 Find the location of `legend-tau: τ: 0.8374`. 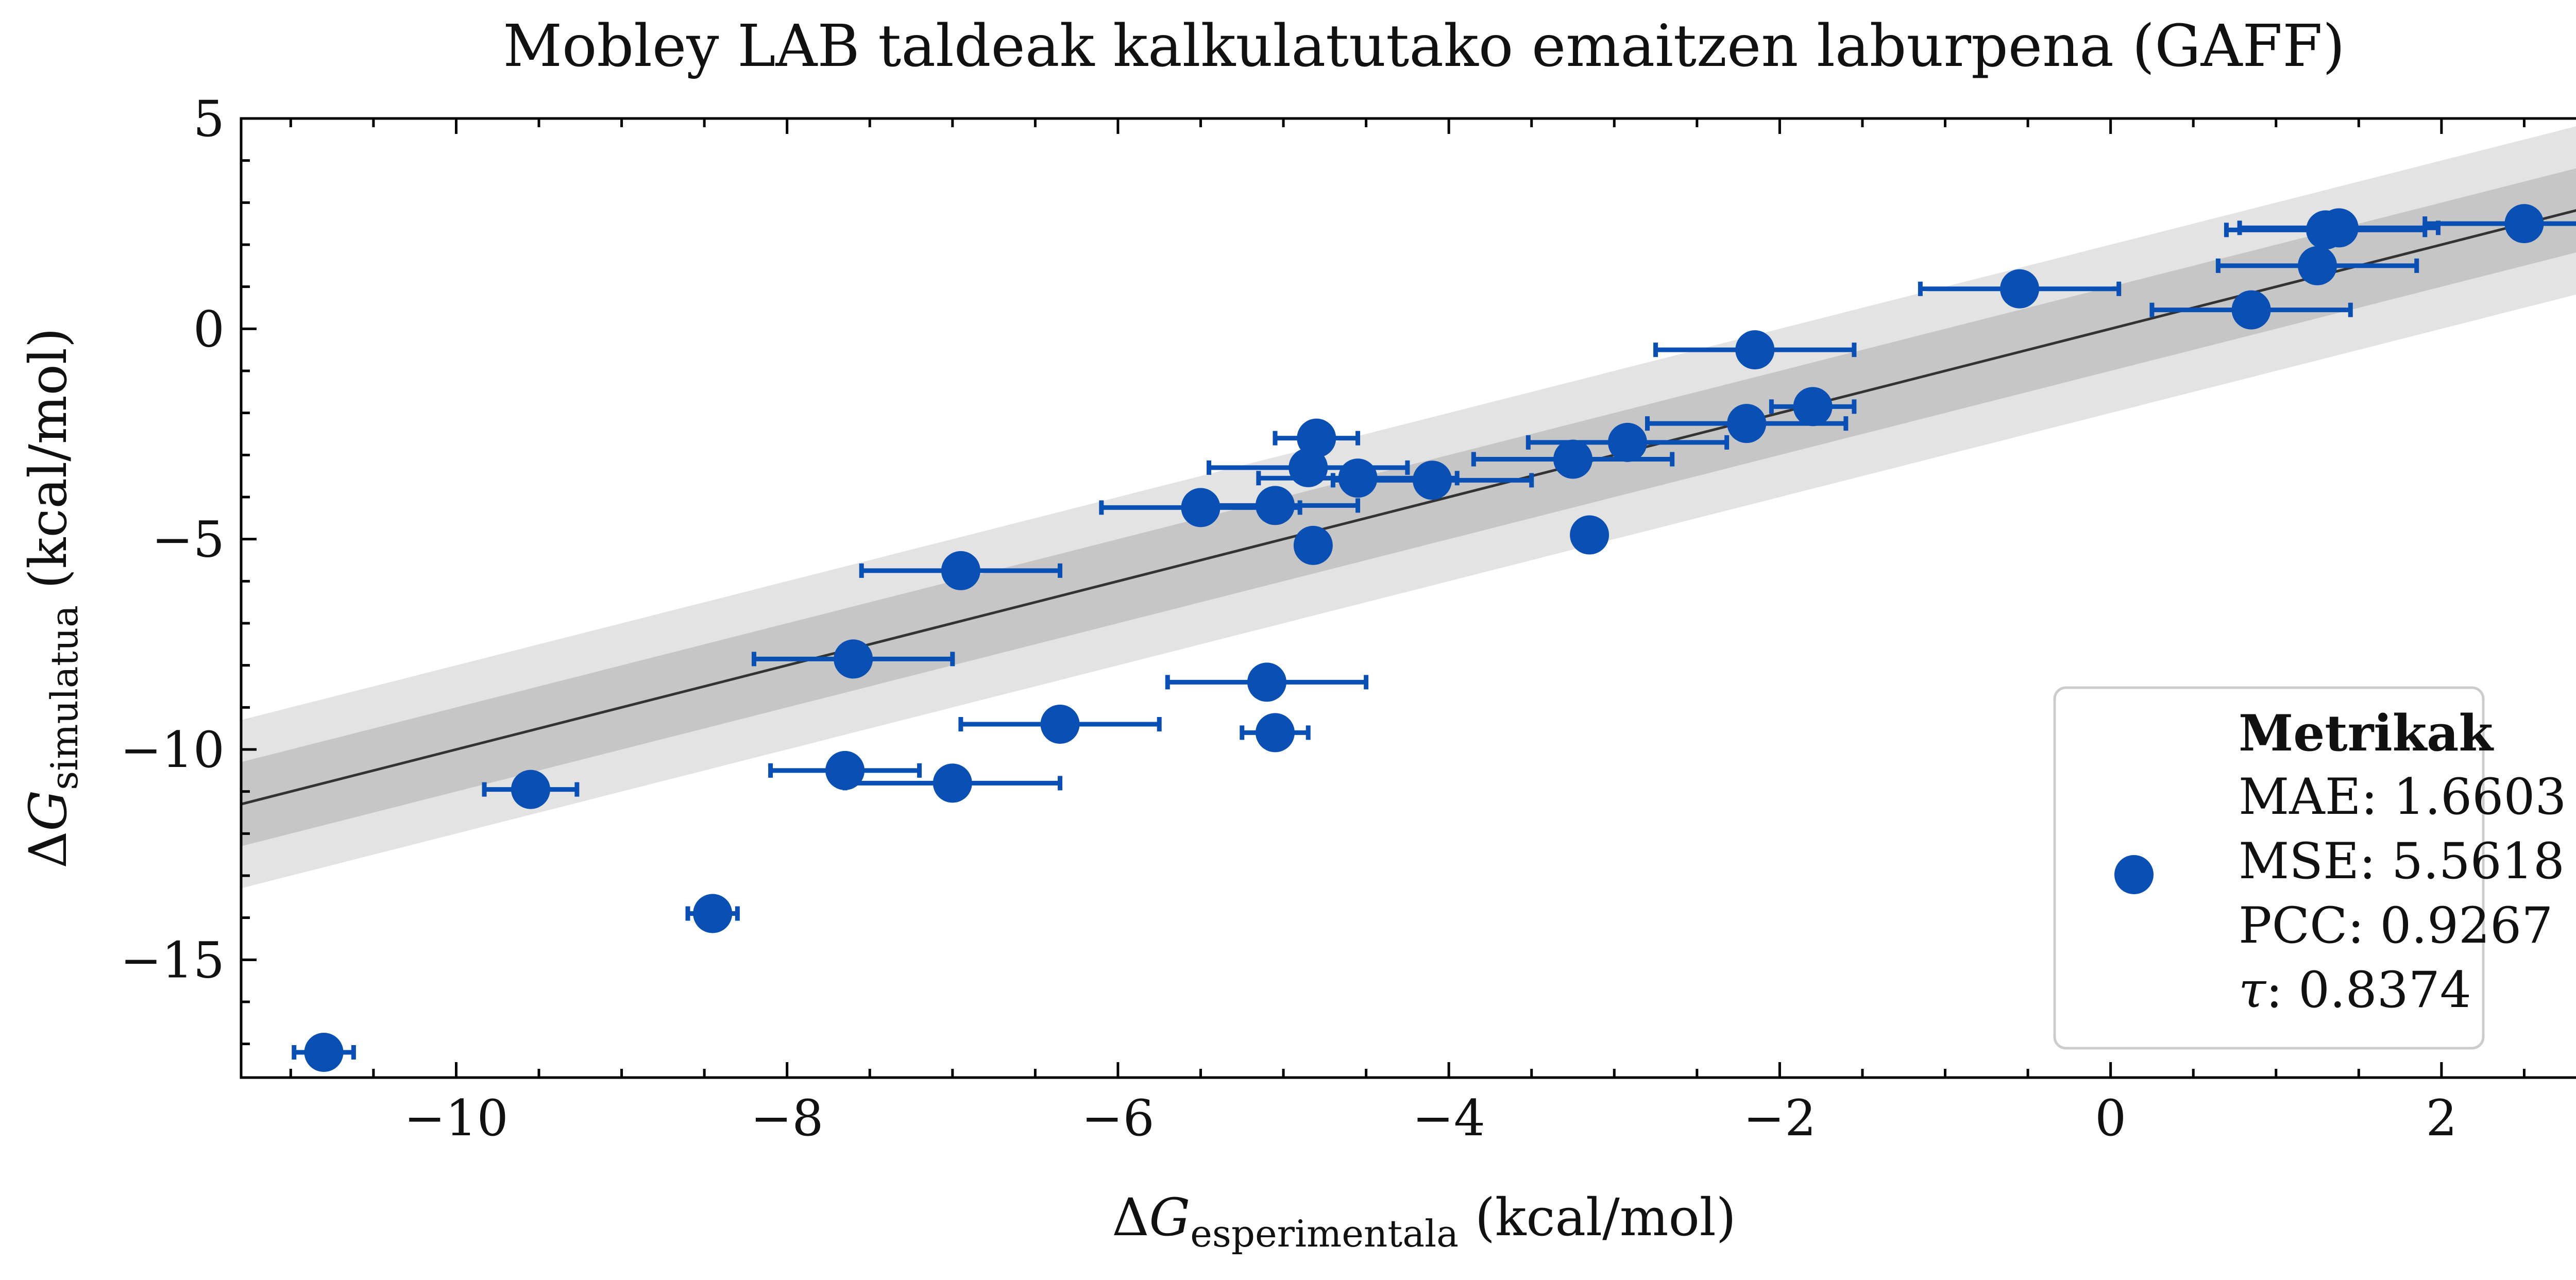

legend-tau: τ: 0.8374 is located at coordinates (2355, 990).